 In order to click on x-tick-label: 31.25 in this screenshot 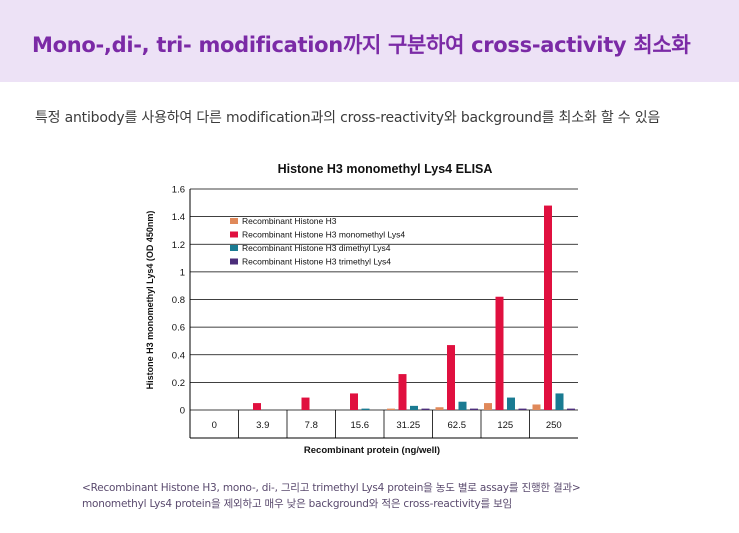, I will do `click(408, 425)`.